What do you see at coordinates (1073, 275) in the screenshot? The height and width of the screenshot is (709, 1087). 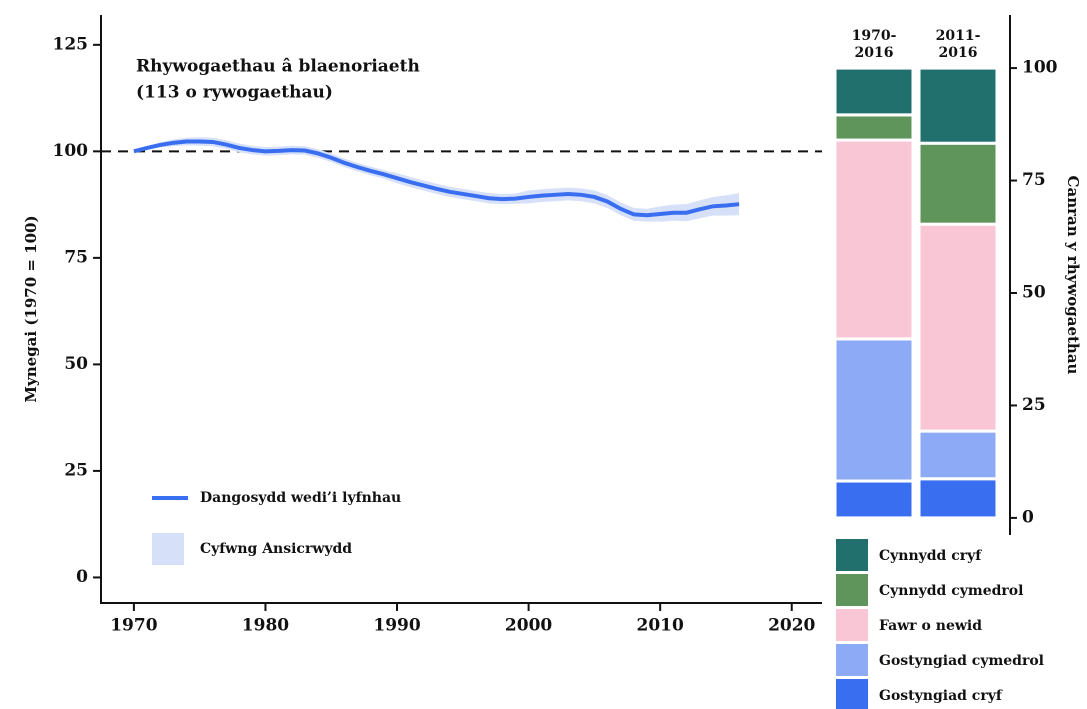 I see `y2-axis-label: Canran y rhywogaethau` at bounding box center [1073, 275].